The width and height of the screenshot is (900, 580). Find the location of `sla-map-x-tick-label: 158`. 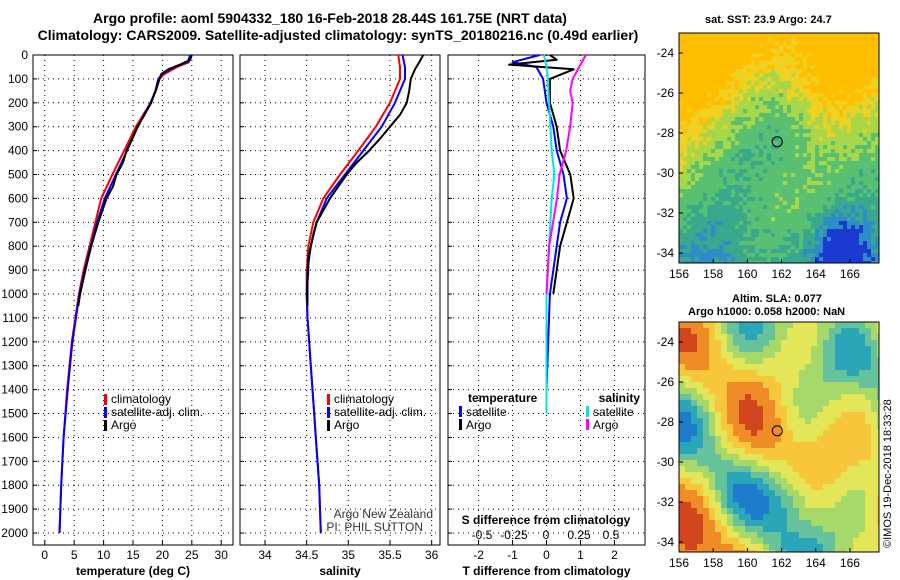

sla-map-x-tick-label: 158 is located at coordinates (713, 563).